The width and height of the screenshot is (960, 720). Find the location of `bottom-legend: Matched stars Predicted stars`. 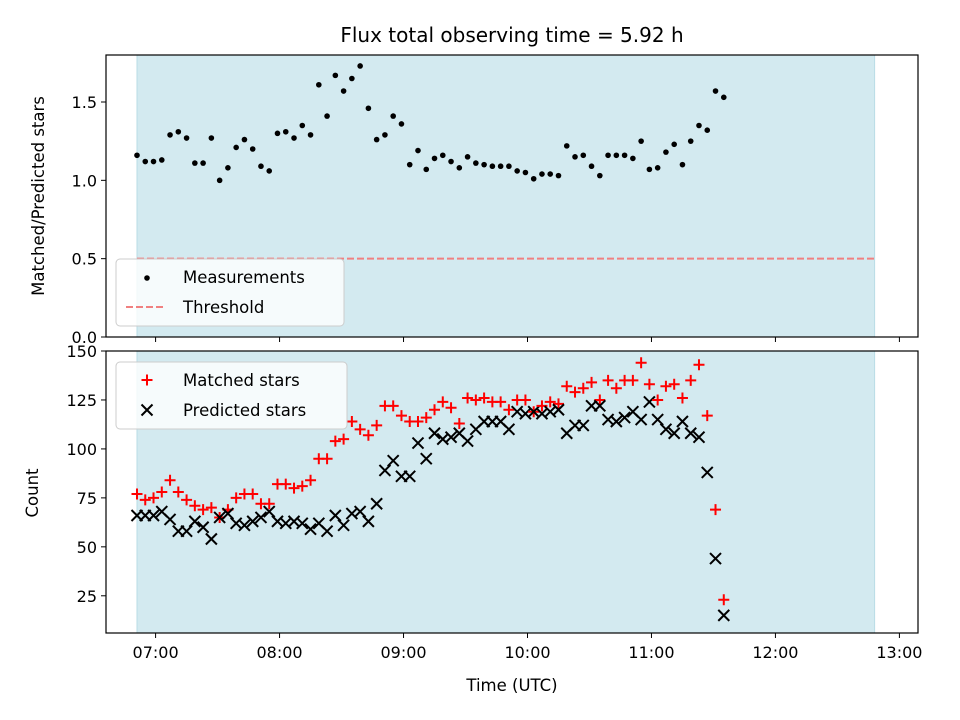

bottom-legend: Matched stars Predicted stars is located at coordinates (231, 395).